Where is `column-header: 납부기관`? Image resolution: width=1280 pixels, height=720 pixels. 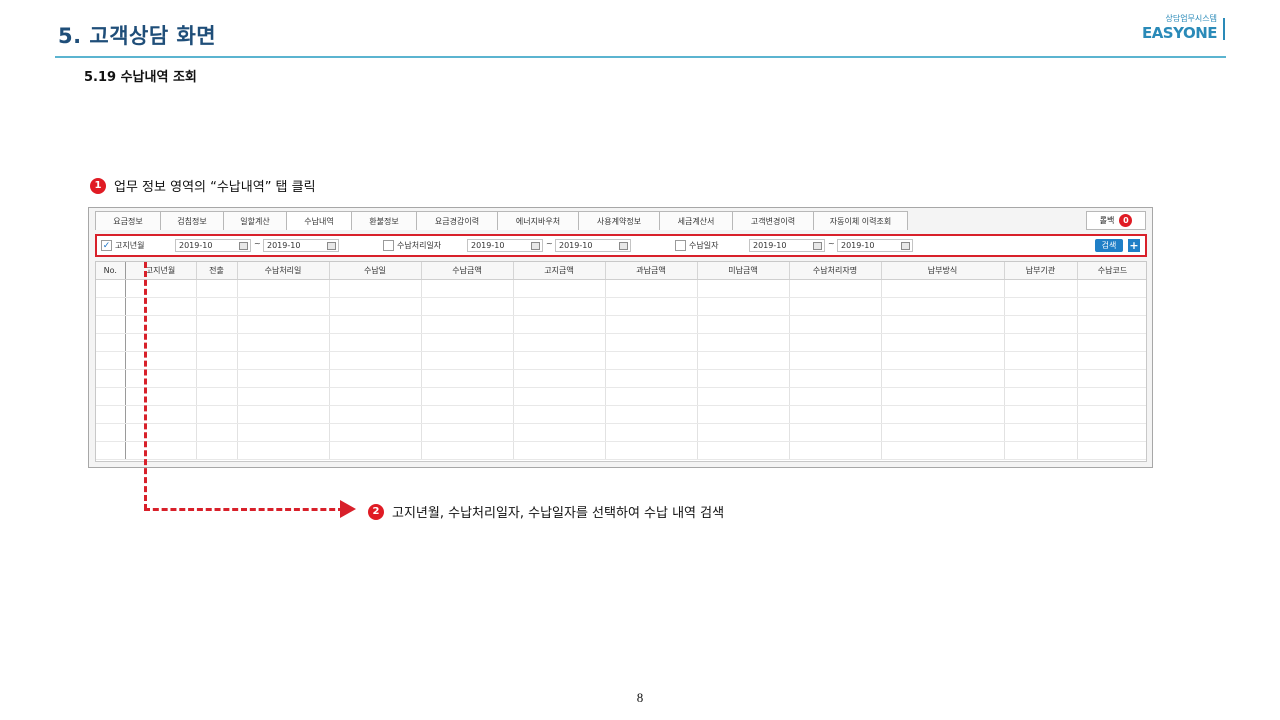
column-header: 납부기관 is located at coordinates (1041, 271).